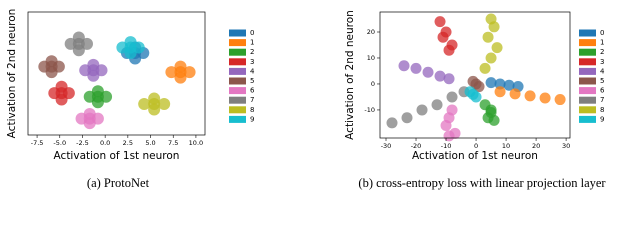 Image resolution: width=640 pixels, height=240 pixels. Describe the element at coordinates (373, 84) in the screenshot. I see `y-tick-label: 0` at that location.